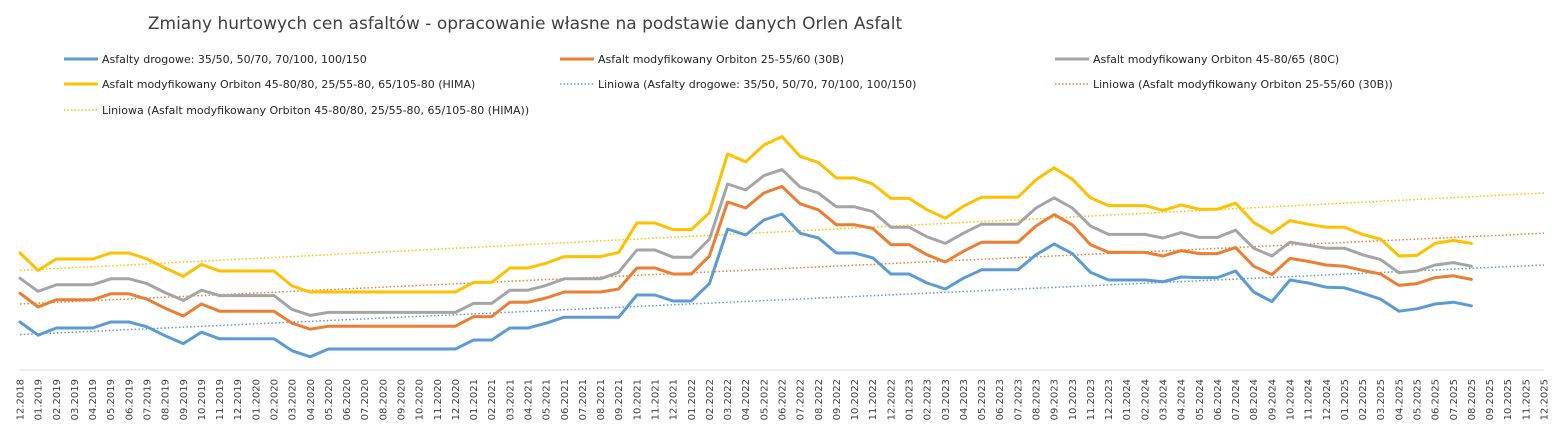 Image resolution: width=1557 pixels, height=436 pixels. I want to click on x-tick-label: 01.2025, so click(1345, 399).